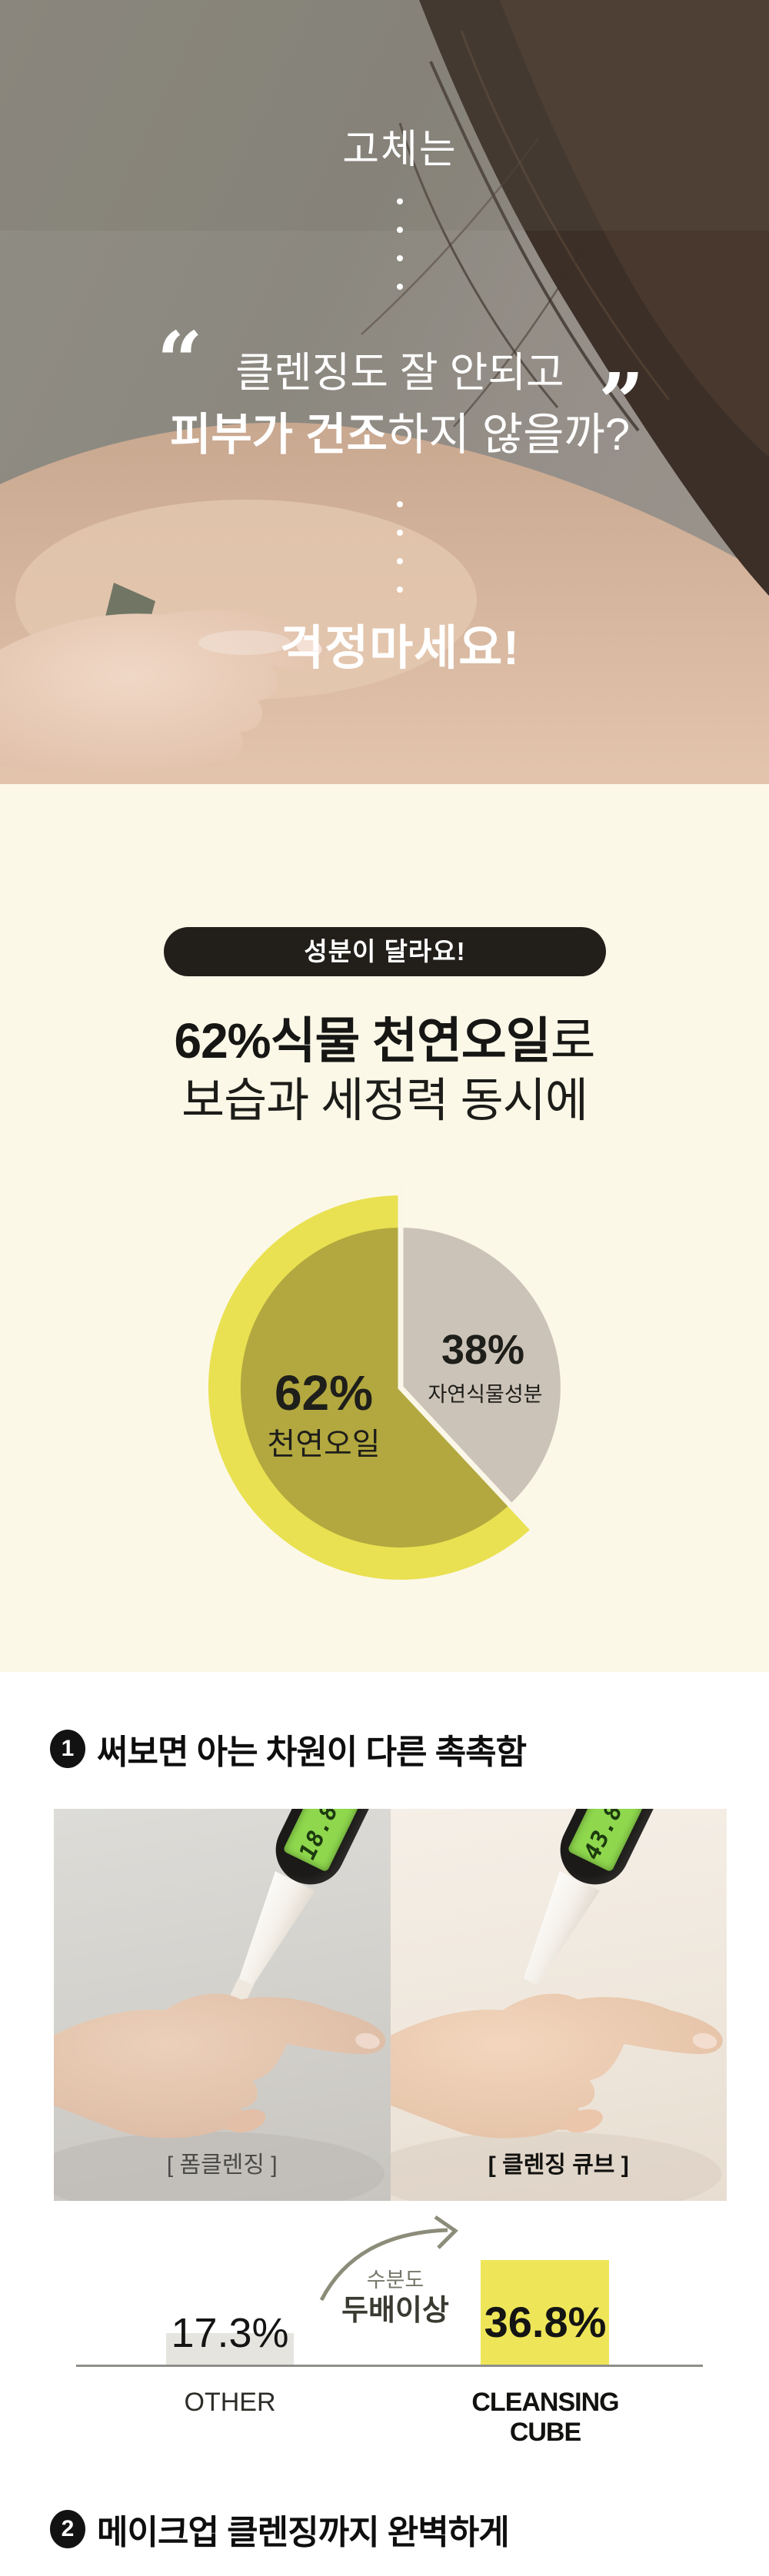 The image size is (769, 2576). I want to click on feature1-title: 1 써보면 아는 차원이 다른 촉촉함, so click(288, 1748).